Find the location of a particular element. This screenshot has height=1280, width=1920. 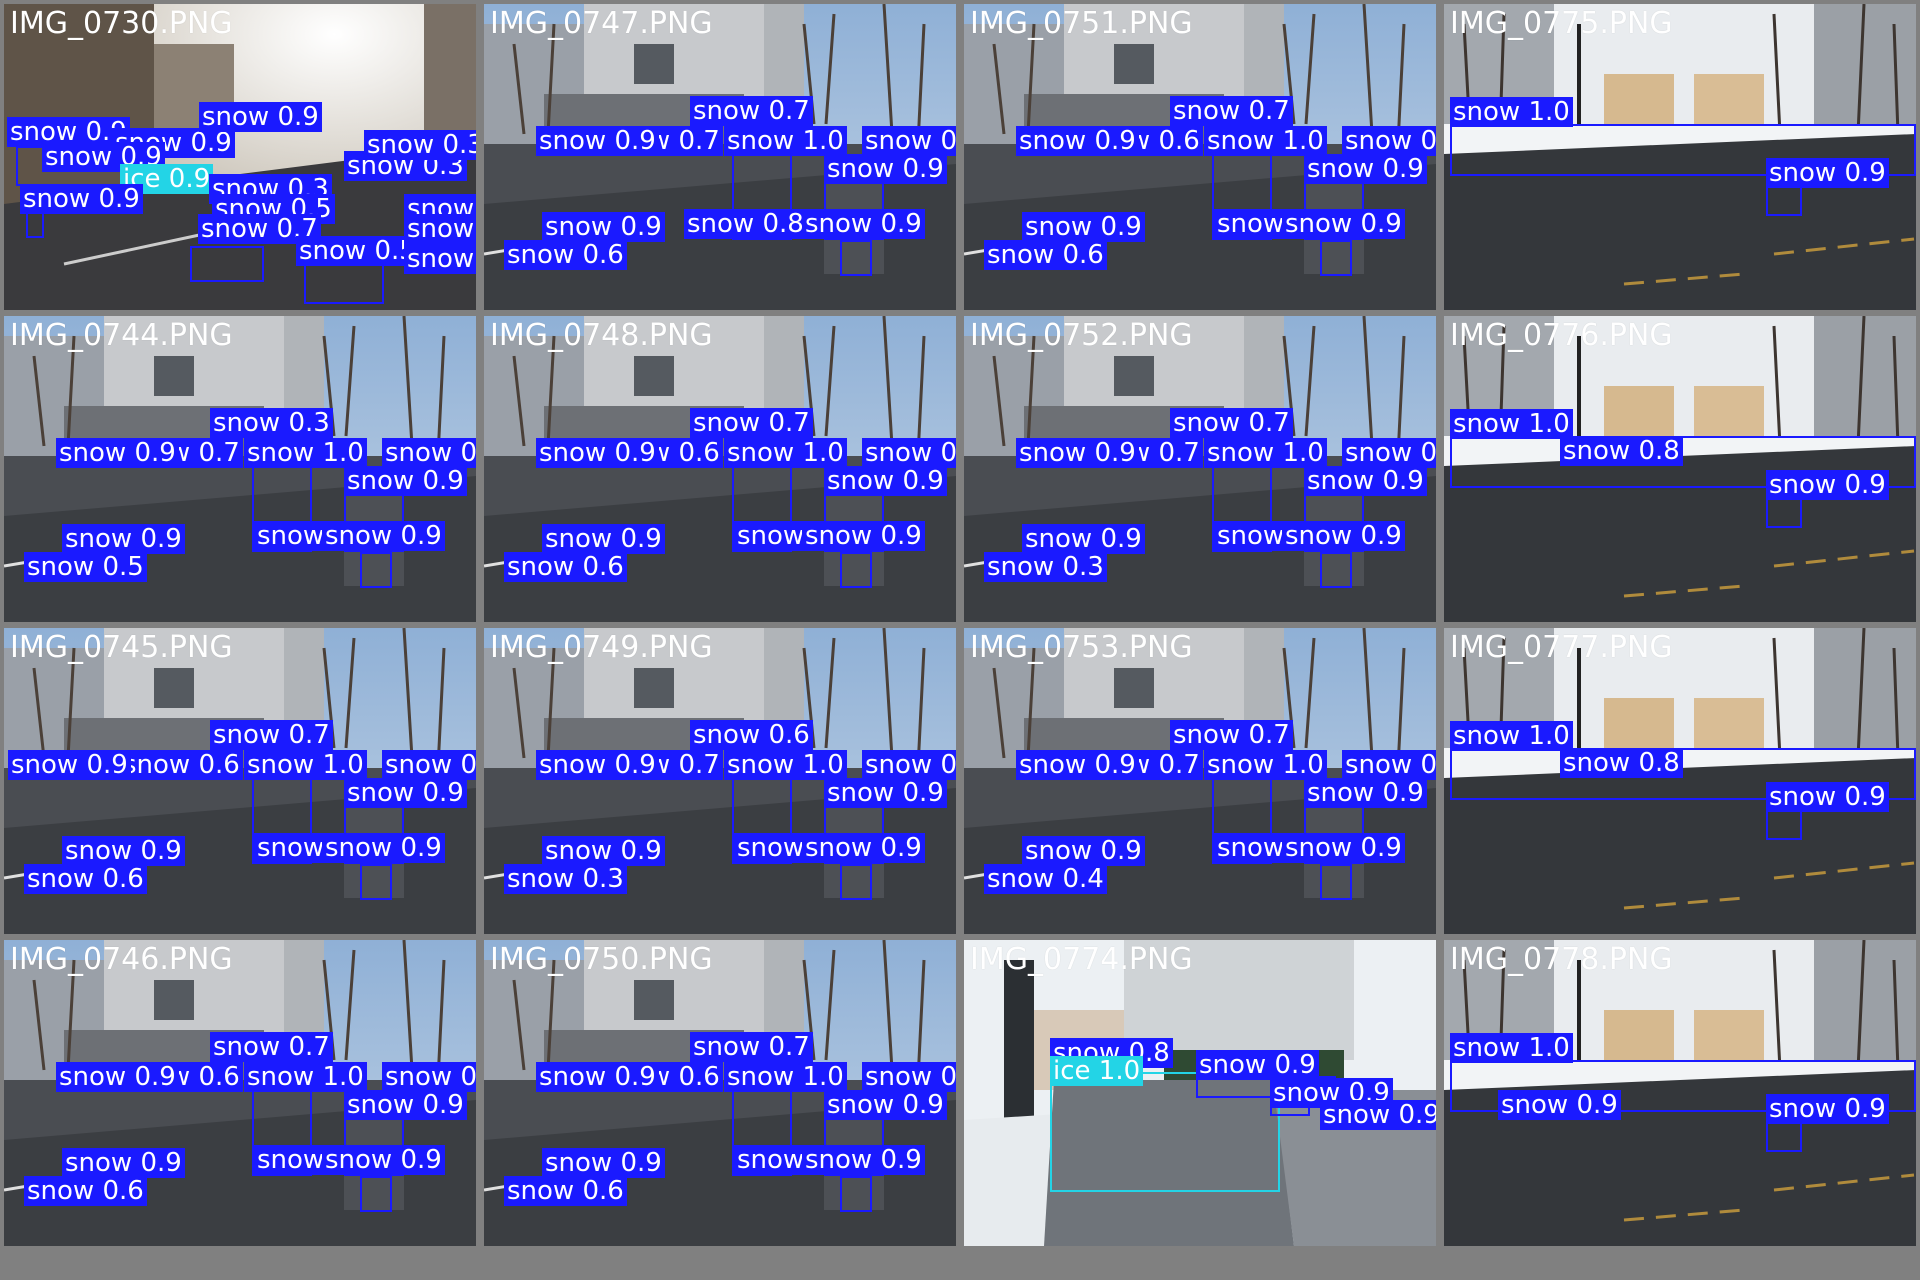

ice-bounding-box is located at coordinates (1165, 1132).